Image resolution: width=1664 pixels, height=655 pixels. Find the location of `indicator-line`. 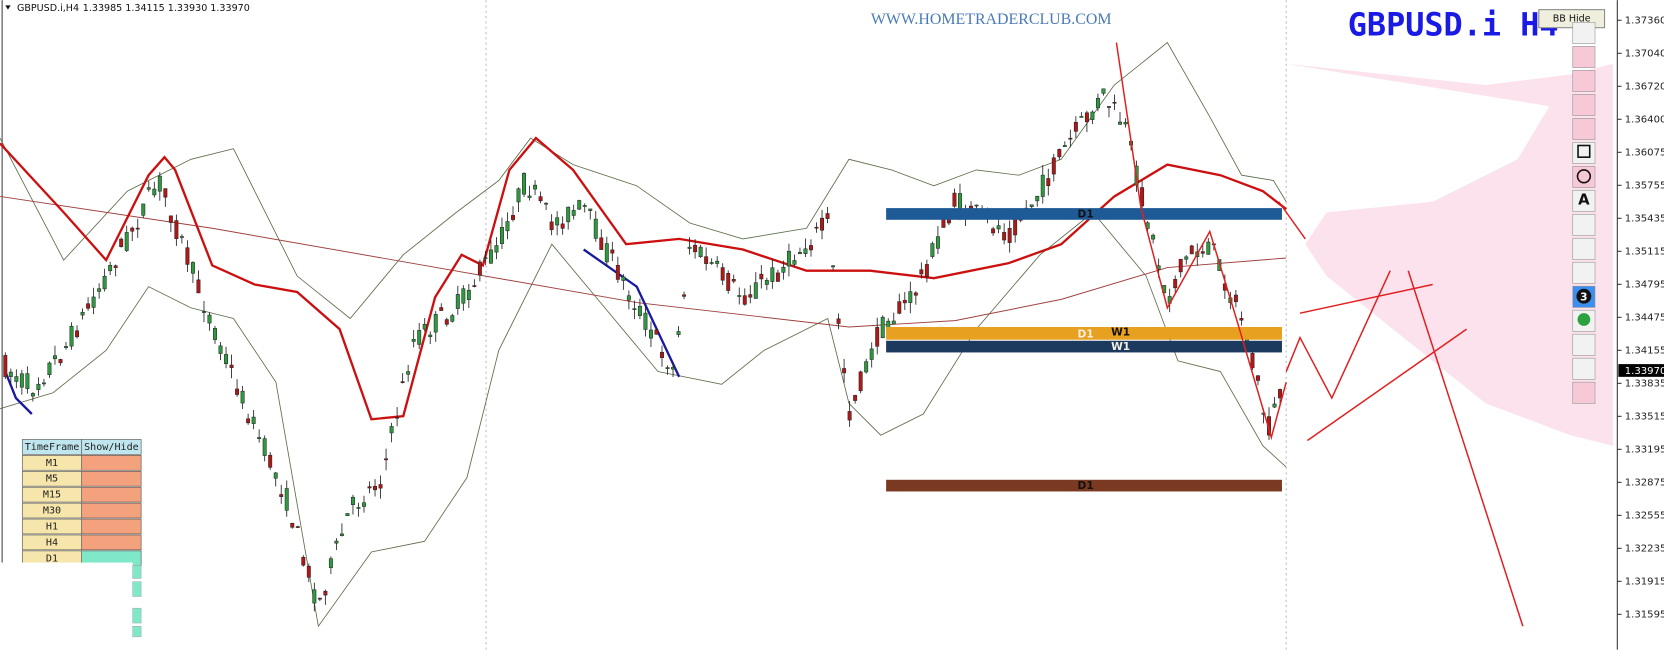

indicator-line is located at coordinates (18, 393).